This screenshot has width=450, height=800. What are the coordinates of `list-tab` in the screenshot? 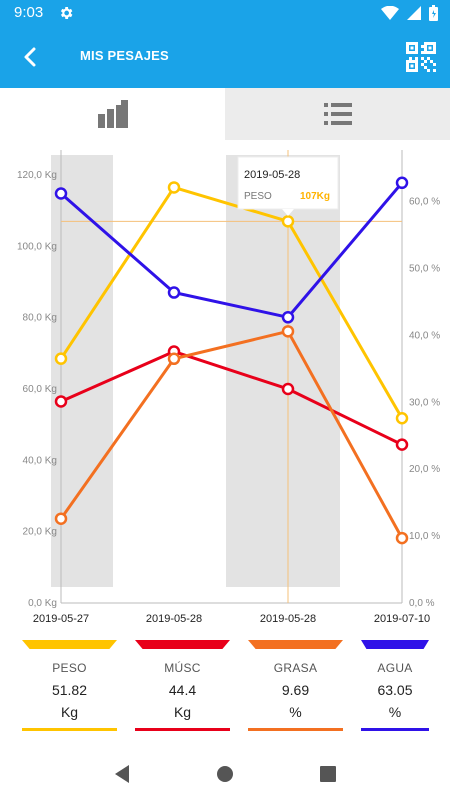 It's located at (337, 114).